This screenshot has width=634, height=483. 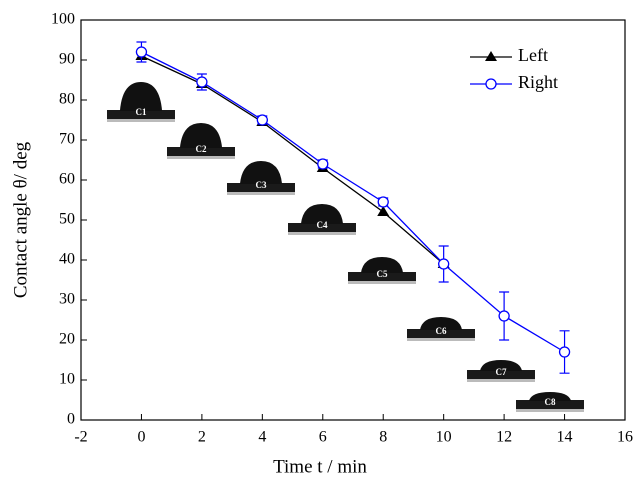 What do you see at coordinates (383, 211) in the screenshot?
I see `triangle-marker` at bounding box center [383, 211].